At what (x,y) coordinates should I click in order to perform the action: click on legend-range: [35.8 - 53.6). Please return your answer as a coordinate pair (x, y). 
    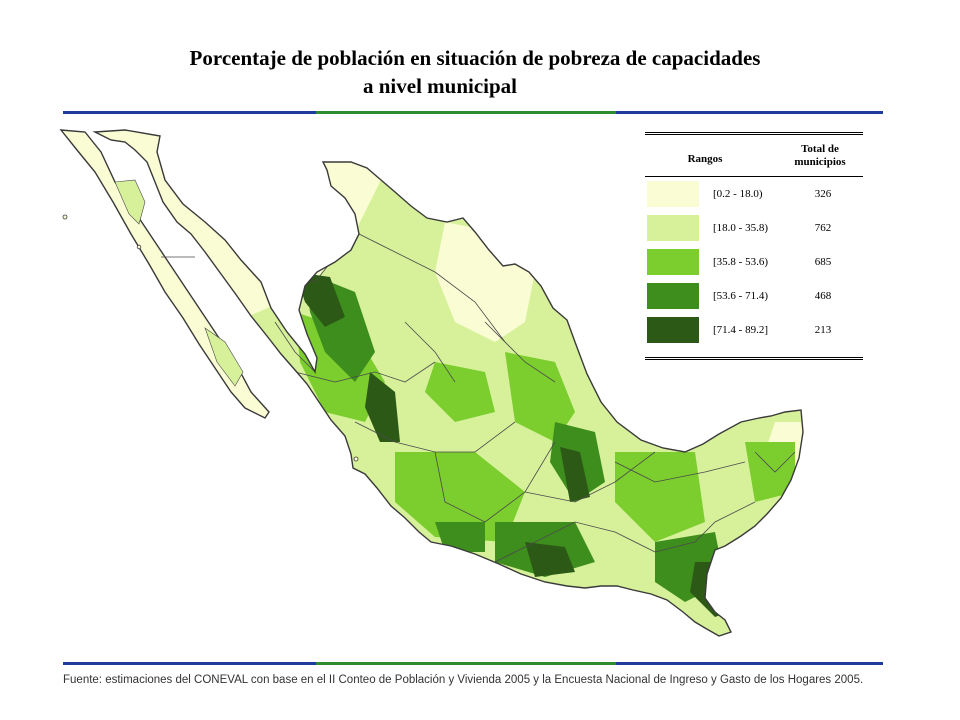
    Looking at the image, I should click on (740, 262).